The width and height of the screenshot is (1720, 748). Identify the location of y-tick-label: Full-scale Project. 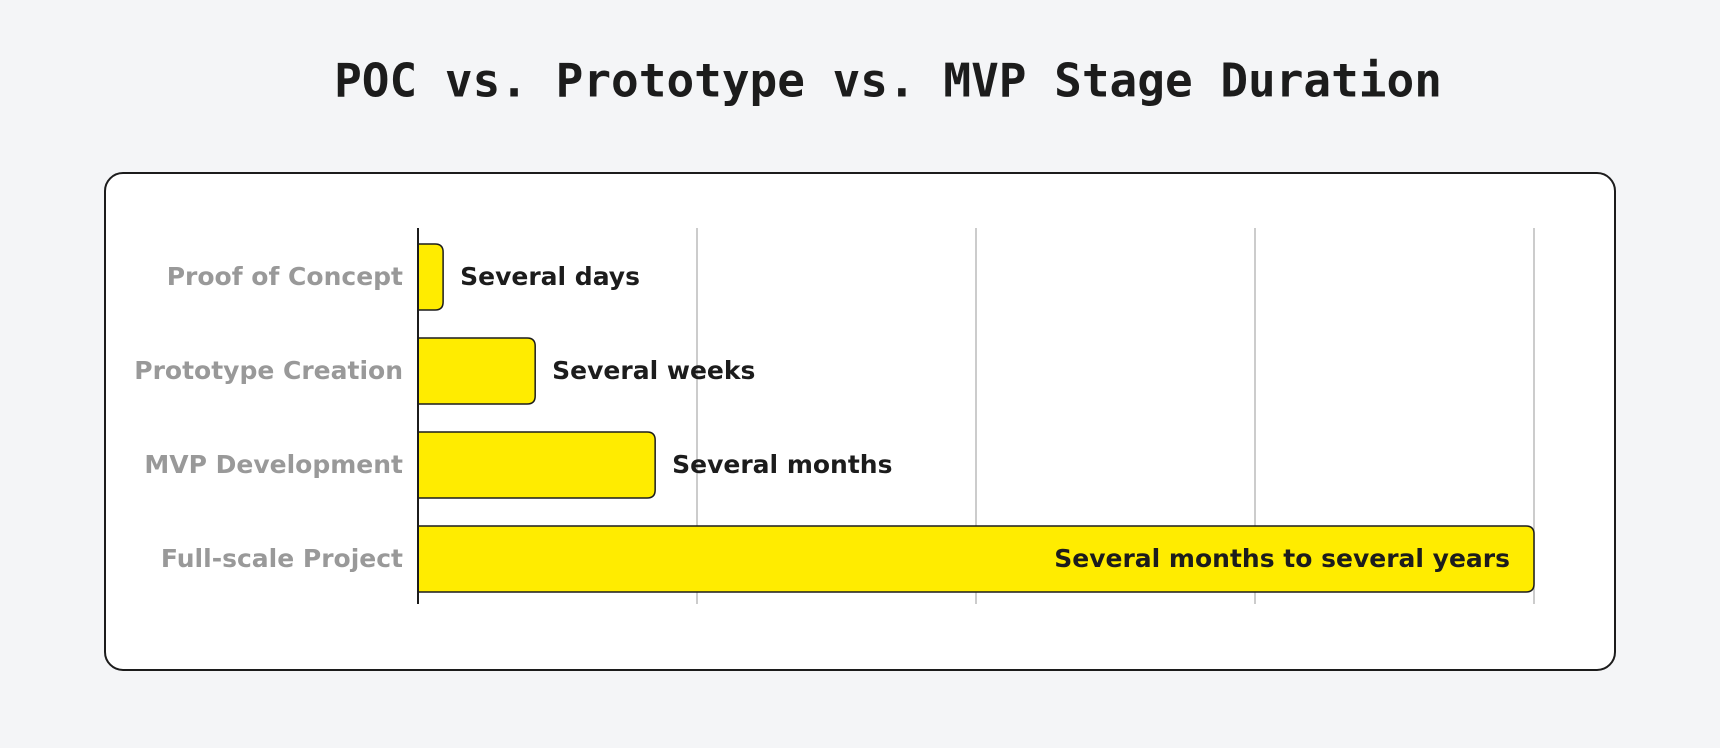
(282, 558).